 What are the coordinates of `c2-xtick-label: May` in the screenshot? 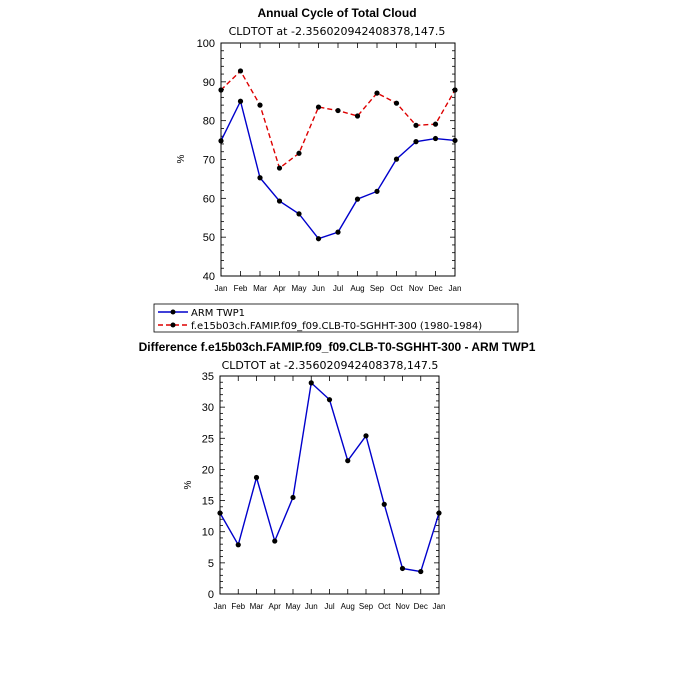 It's located at (292, 606).